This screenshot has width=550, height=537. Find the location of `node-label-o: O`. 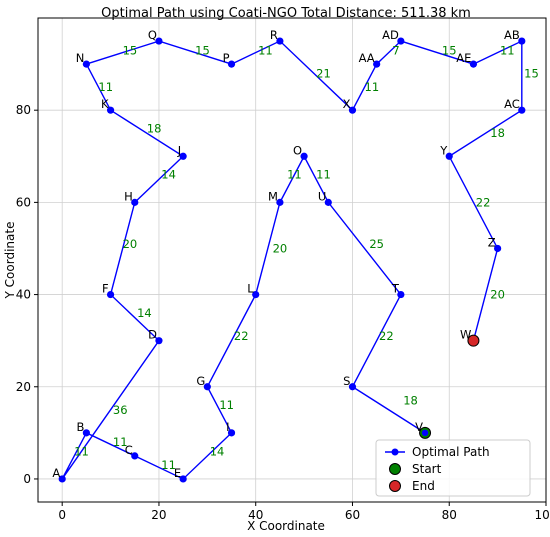

node-label-o: O is located at coordinates (297, 150).